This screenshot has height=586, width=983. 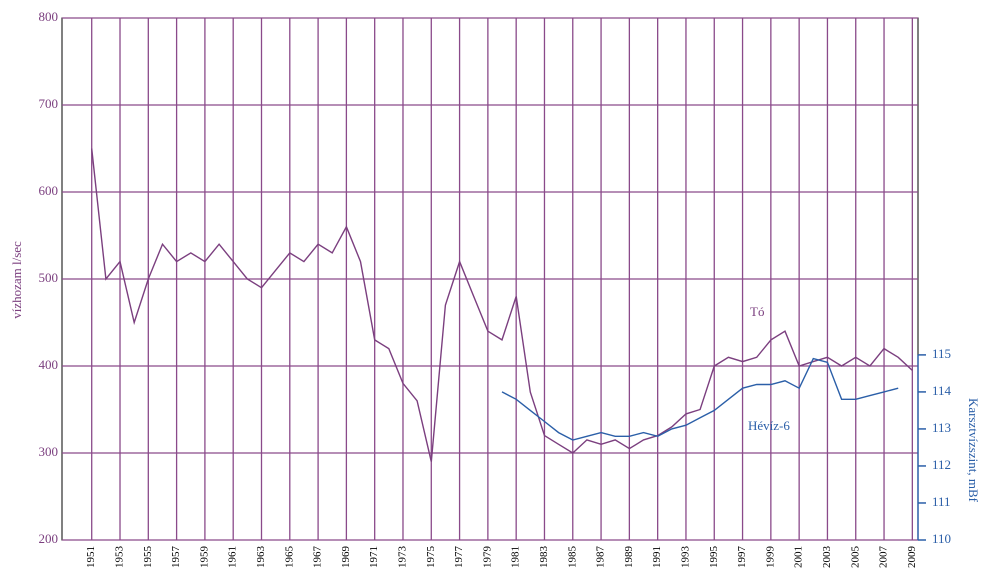 I want to click on x-tick-label: 1975, so click(x=431, y=557).